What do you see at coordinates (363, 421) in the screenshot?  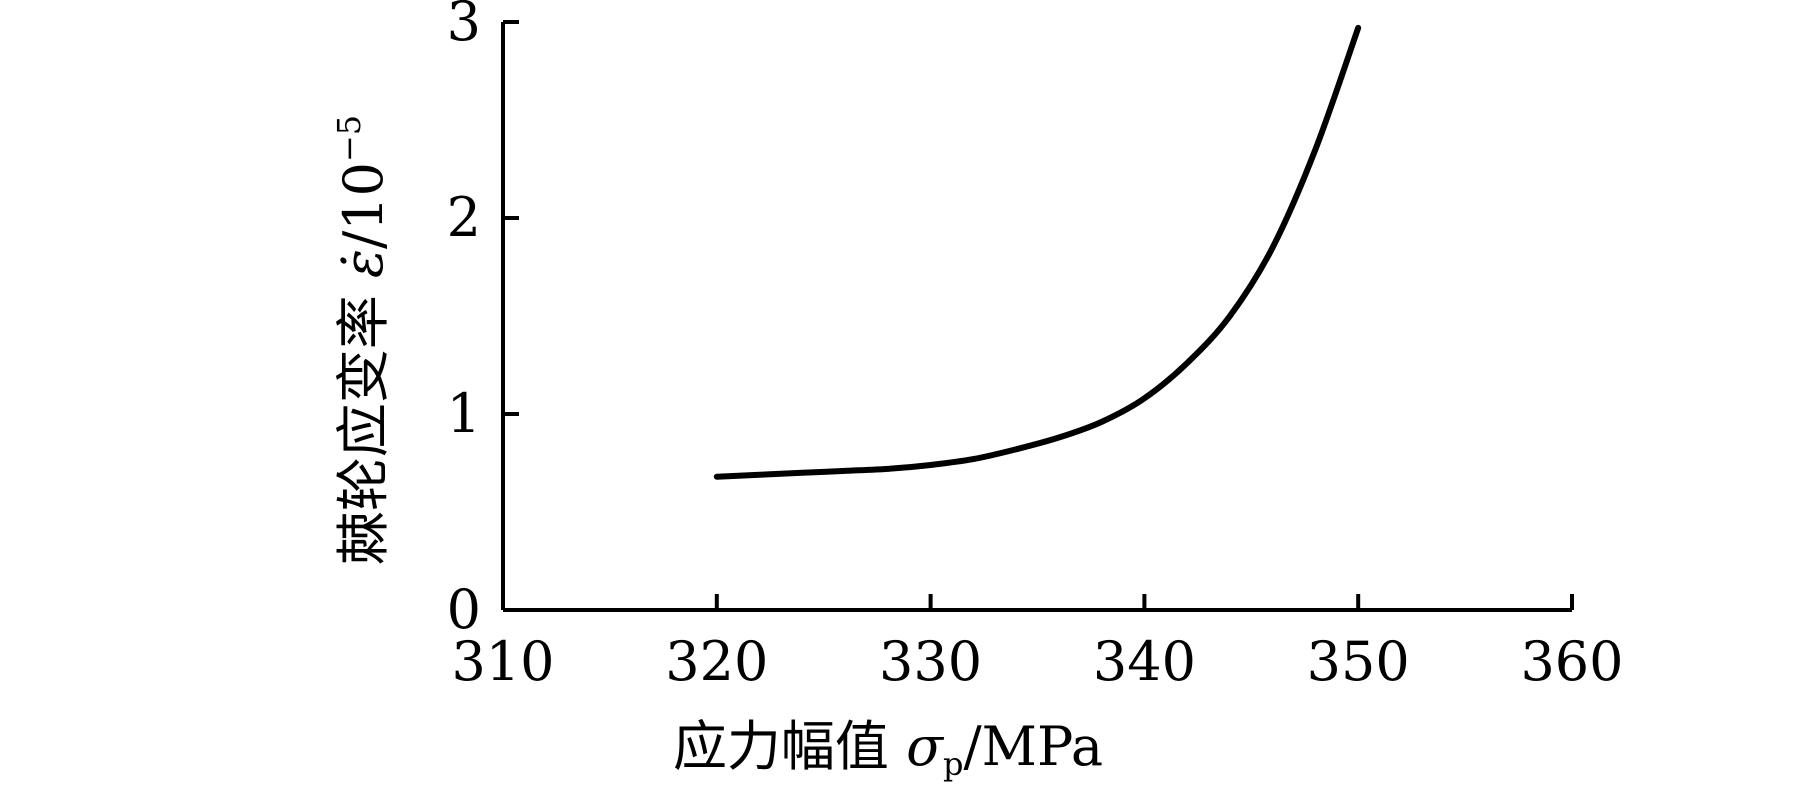 I see `y-axis-title-main: 棘轮应变率` at bounding box center [363, 421].